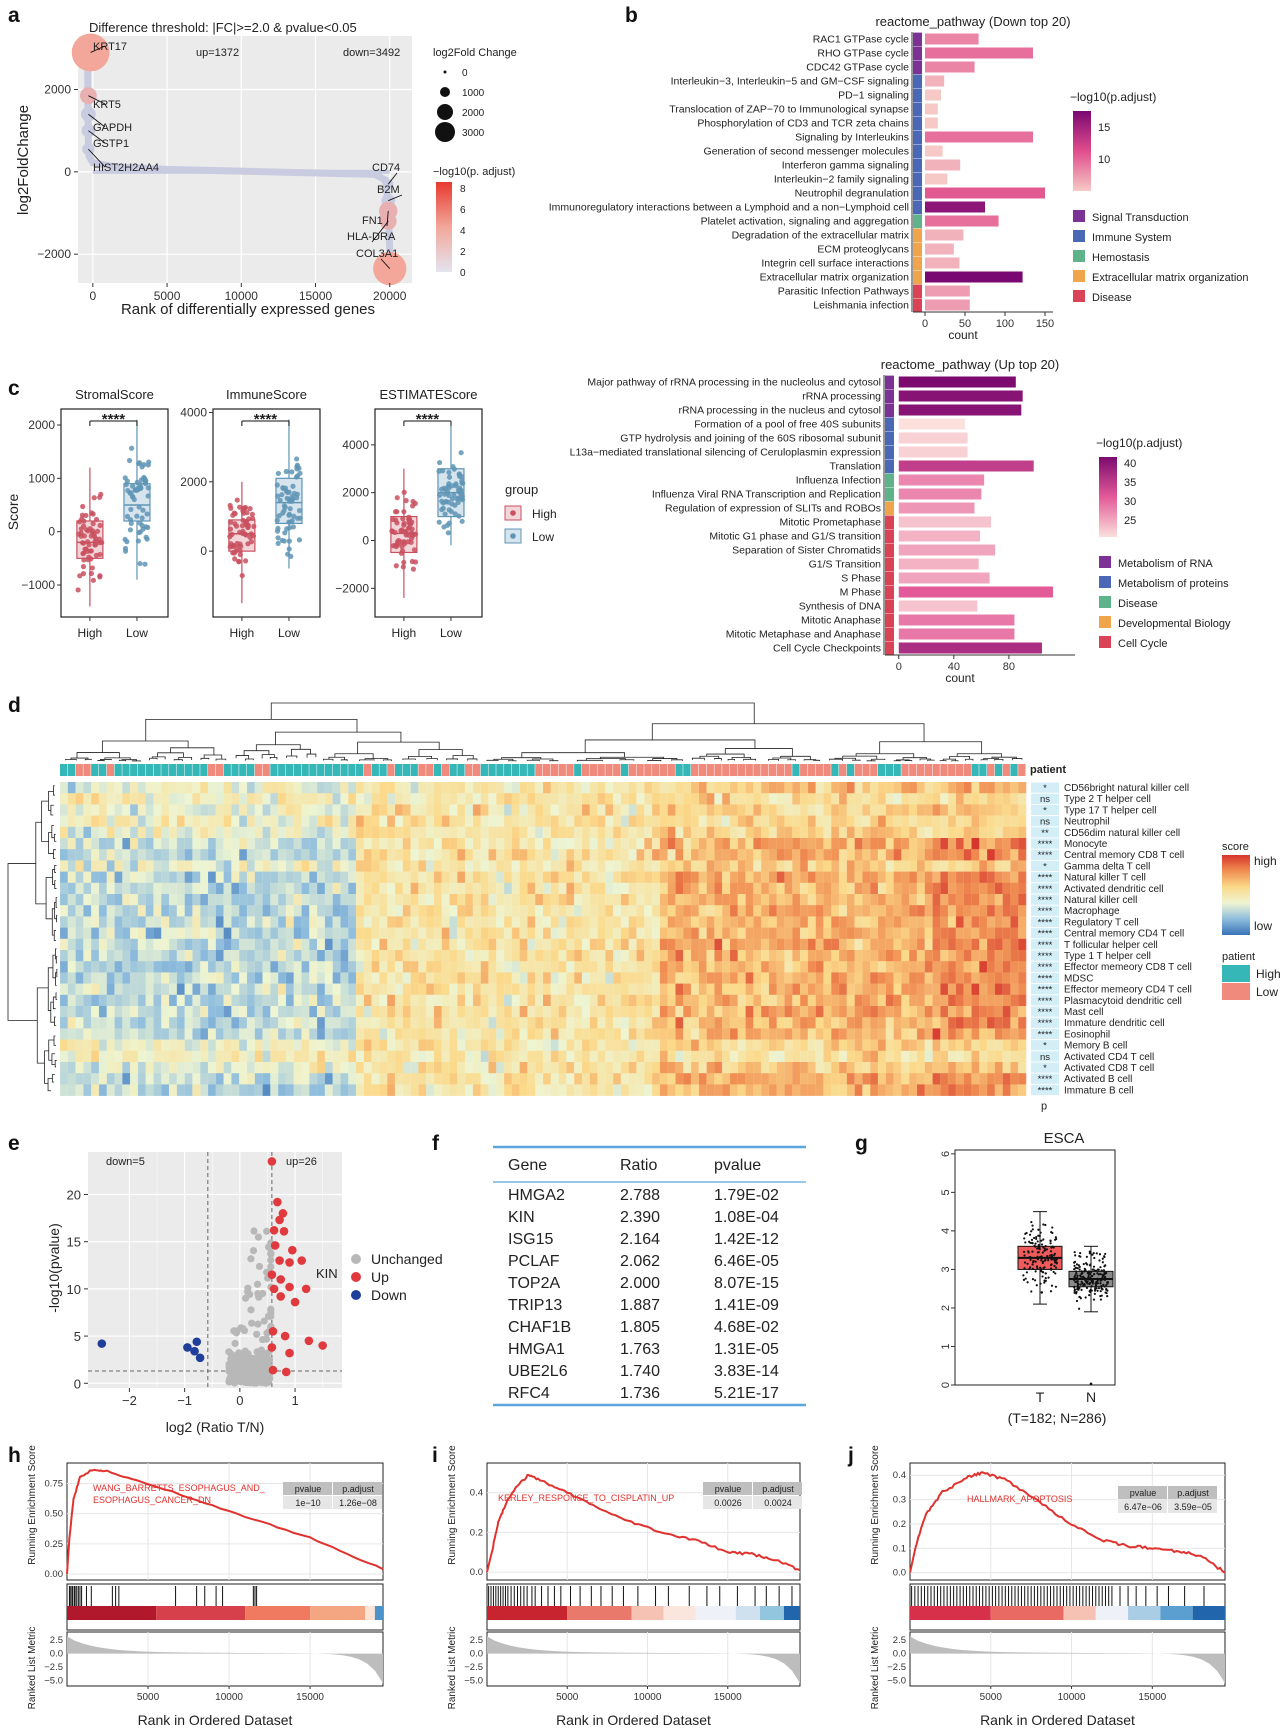 The image size is (1280, 1730). I want to click on legend-title: −log10(p. adjust), so click(474, 172).